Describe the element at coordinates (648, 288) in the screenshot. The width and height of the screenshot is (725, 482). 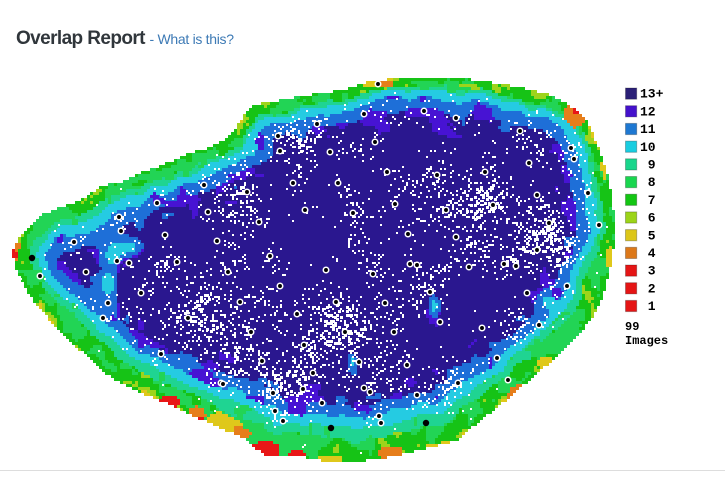
I see `svg-text: 2` at that location.